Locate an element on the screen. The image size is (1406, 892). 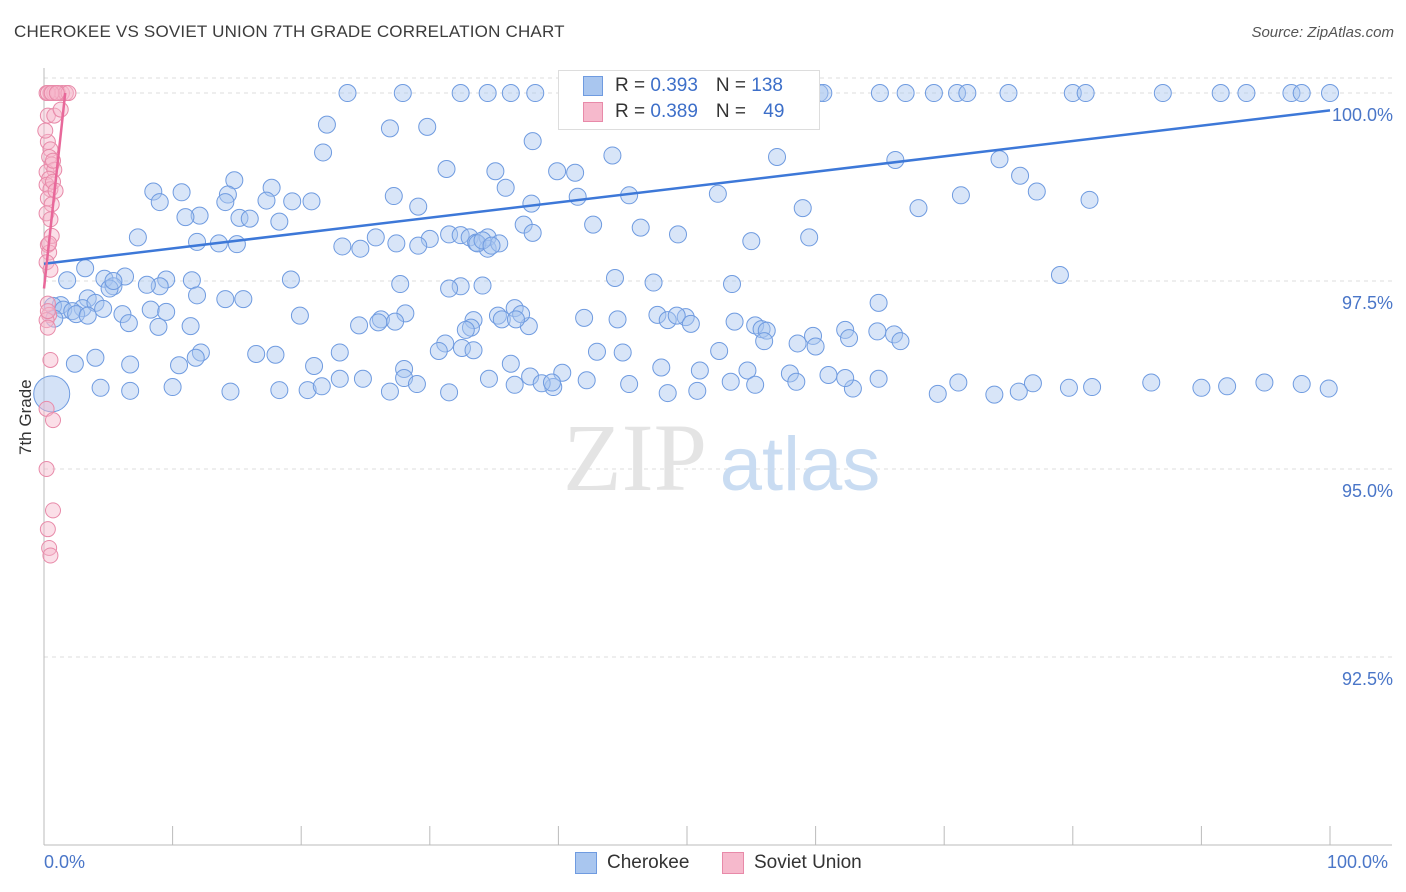
source-label: Source: ZipAtlas.com is located at coordinates (1322, 32).